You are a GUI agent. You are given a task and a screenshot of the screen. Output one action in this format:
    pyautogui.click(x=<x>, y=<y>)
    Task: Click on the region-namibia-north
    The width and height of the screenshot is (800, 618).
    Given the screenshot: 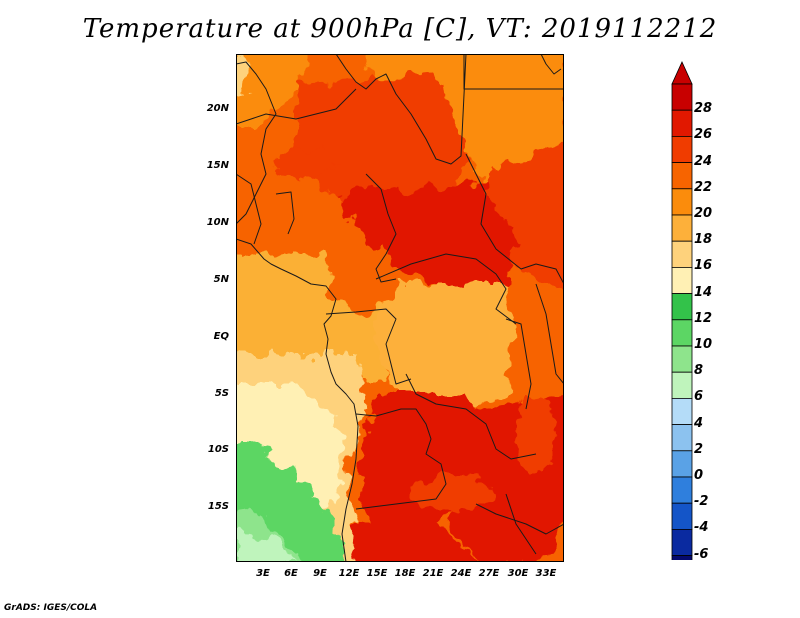 What is the action you would take?
    pyautogui.click(x=416, y=543)
    